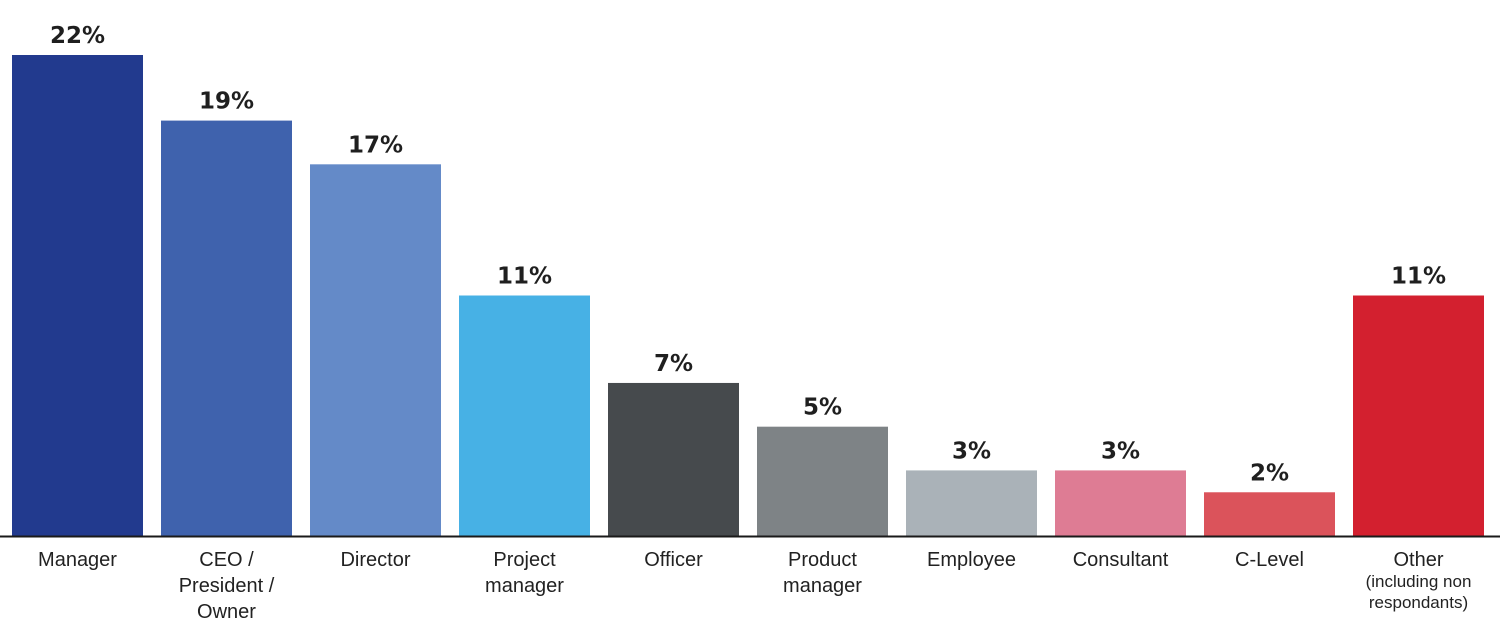 The width and height of the screenshot is (1500, 640). I want to click on value-label-4: 7%, so click(673, 364).